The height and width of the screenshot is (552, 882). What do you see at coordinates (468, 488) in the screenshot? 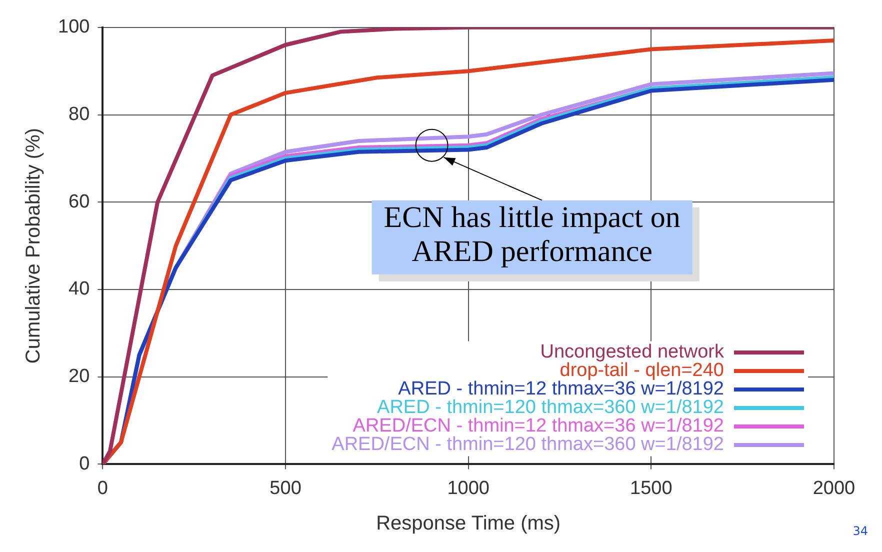
I see `x-tick-label: 1000` at bounding box center [468, 488].